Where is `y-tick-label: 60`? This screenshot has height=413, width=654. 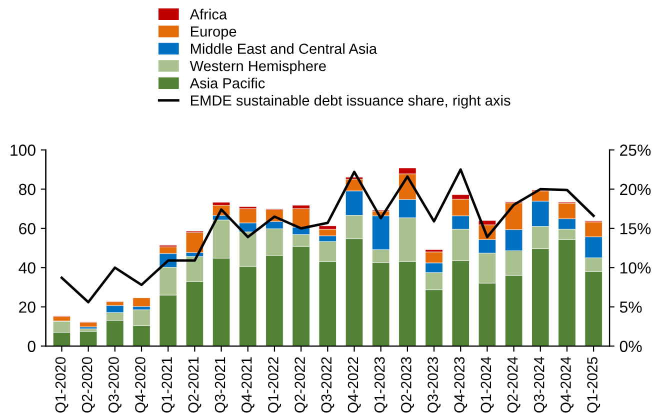
y-tick-label: 60 is located at coordinates (27, 228).